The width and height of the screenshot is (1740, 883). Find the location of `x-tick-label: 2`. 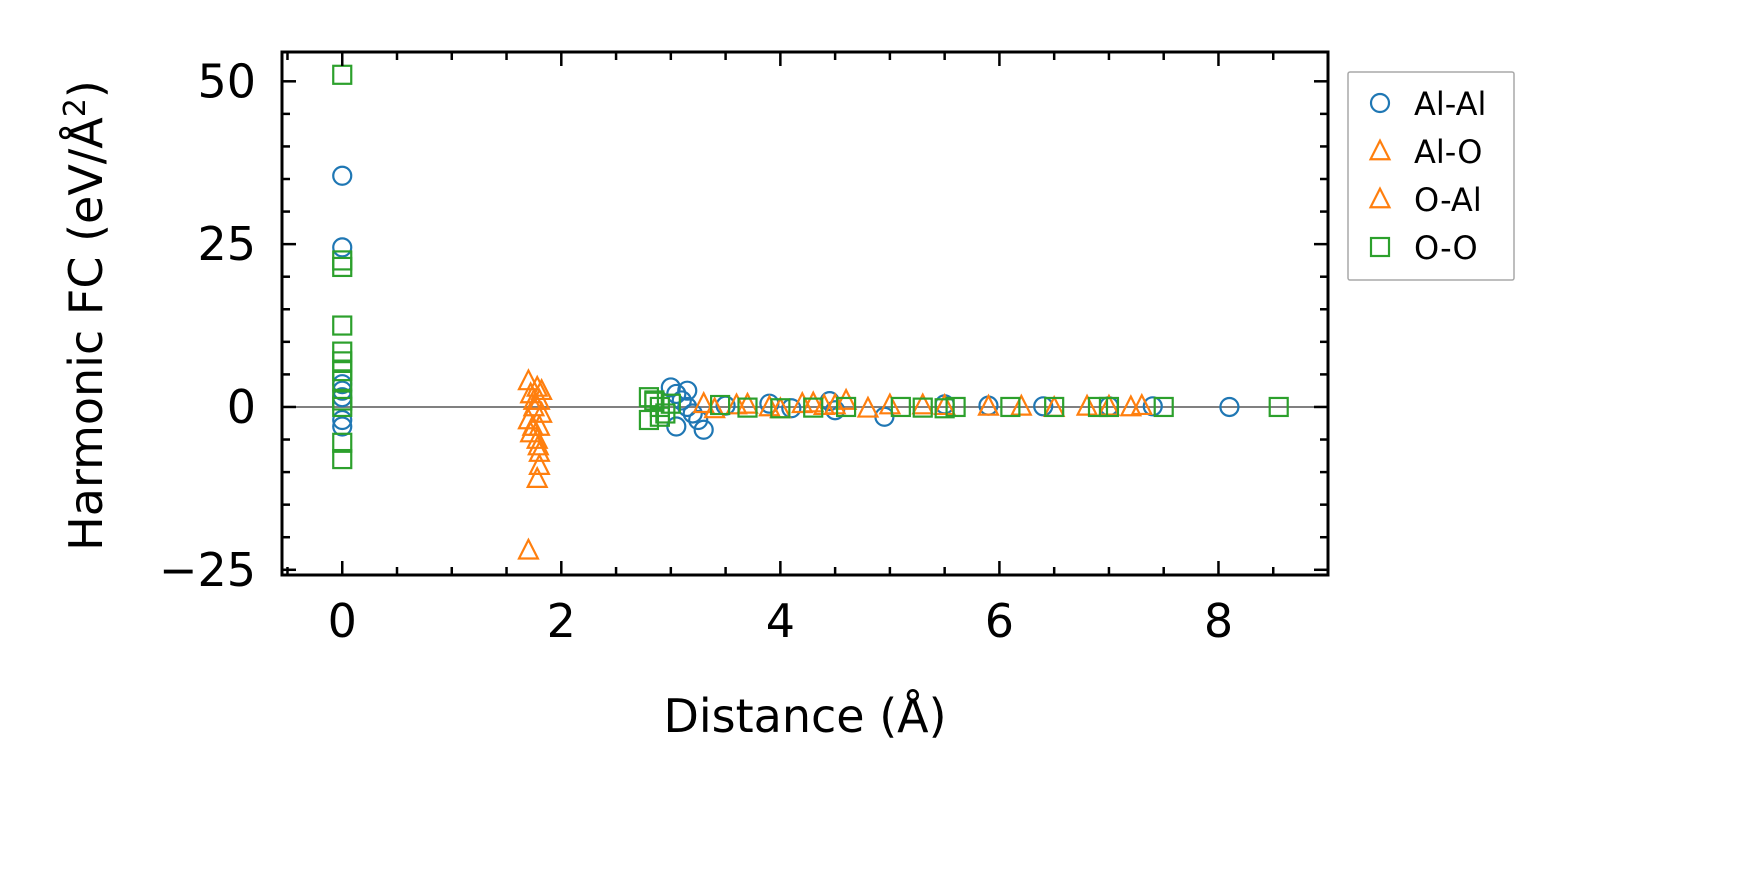

x-tick-label: 2 is located at coordinates (561, 621).